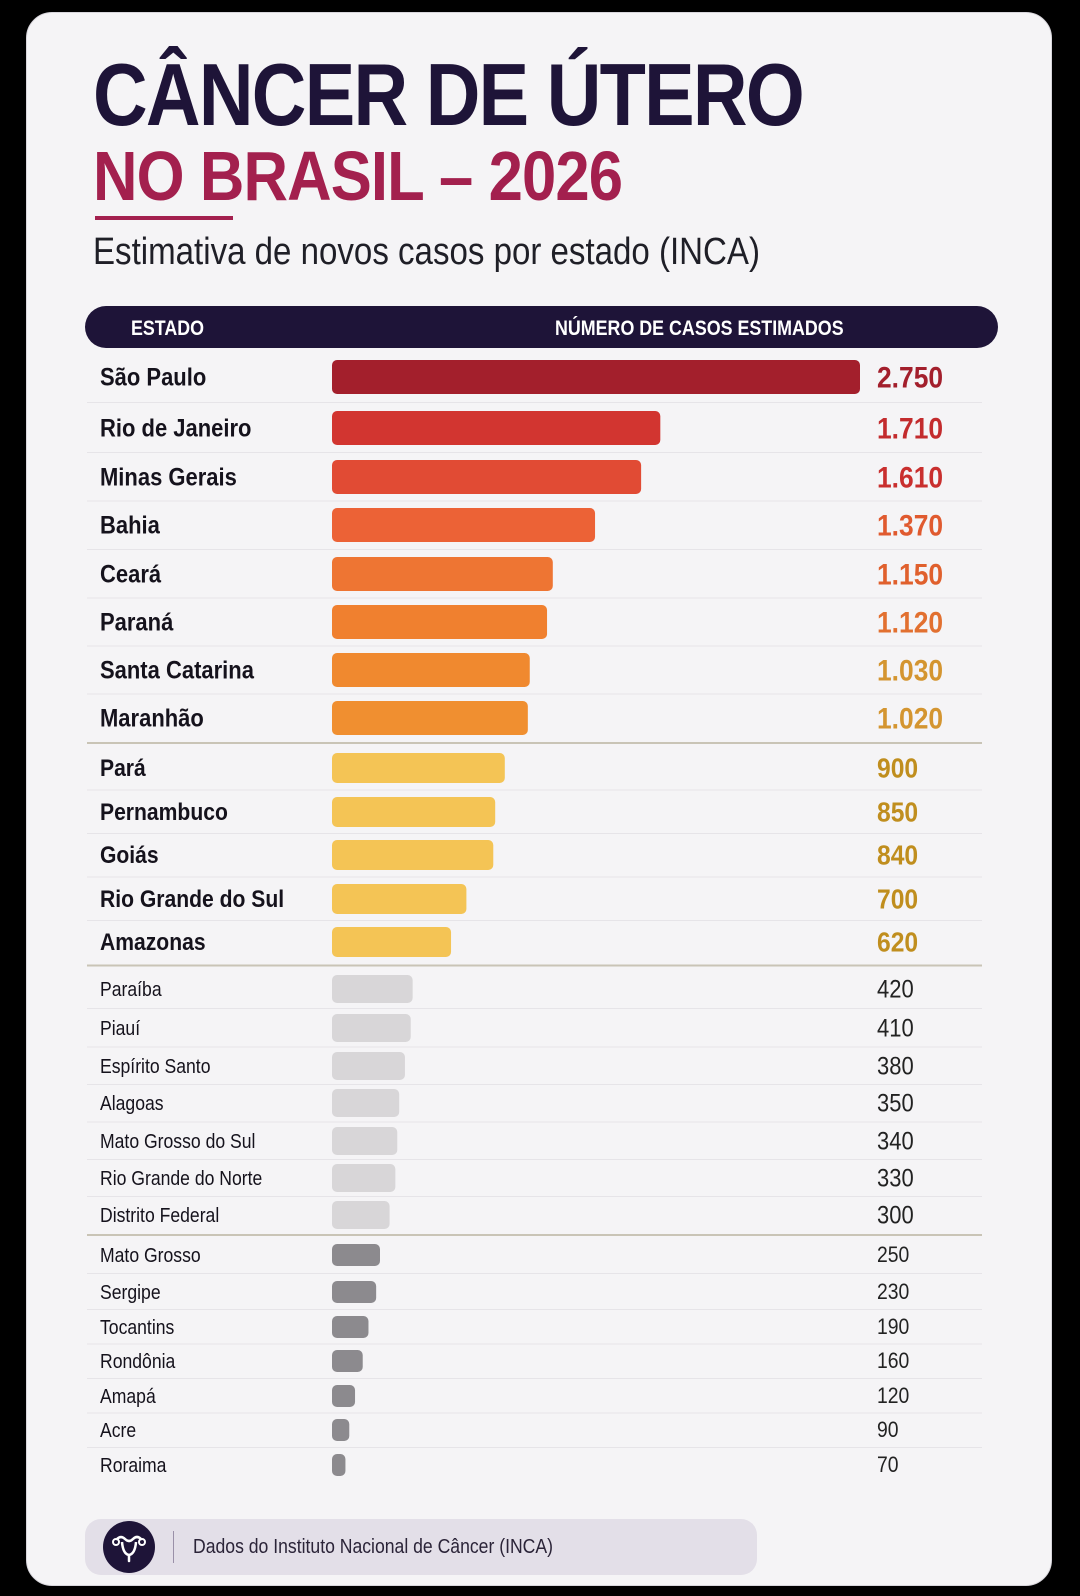  What do you see at coordinates (893, 1396) in the screenshot?
I see `value-label: 120` at bounding box center [893, 1396].